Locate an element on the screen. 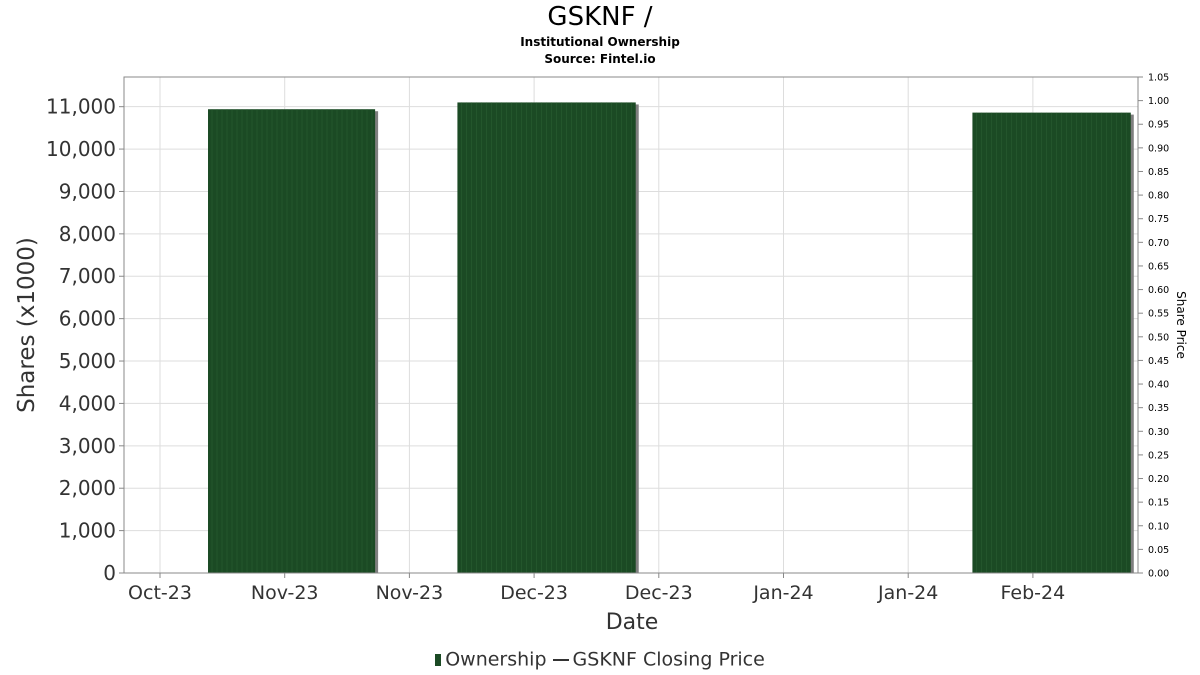 The image size is (1200, 675). y-tick-label: 4,000 is located at coordinates (87, 403).